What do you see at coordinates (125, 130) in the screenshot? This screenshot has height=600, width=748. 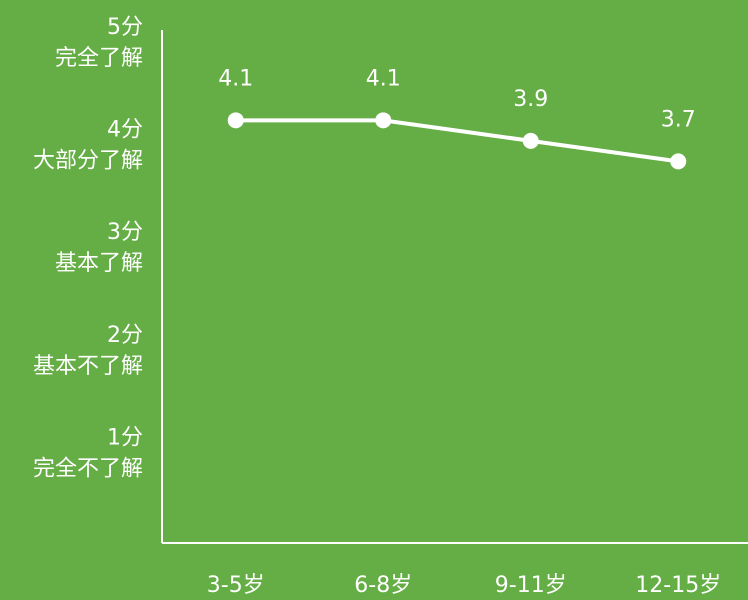 I see `y-tick-label: 4分` at bounding box center [125, 130].